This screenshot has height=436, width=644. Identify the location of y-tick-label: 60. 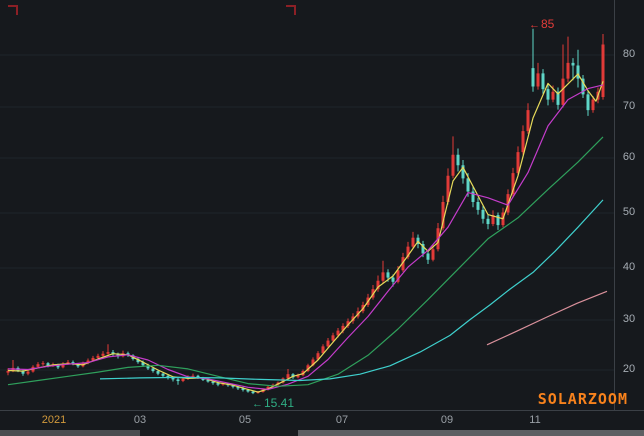
(629, 157).